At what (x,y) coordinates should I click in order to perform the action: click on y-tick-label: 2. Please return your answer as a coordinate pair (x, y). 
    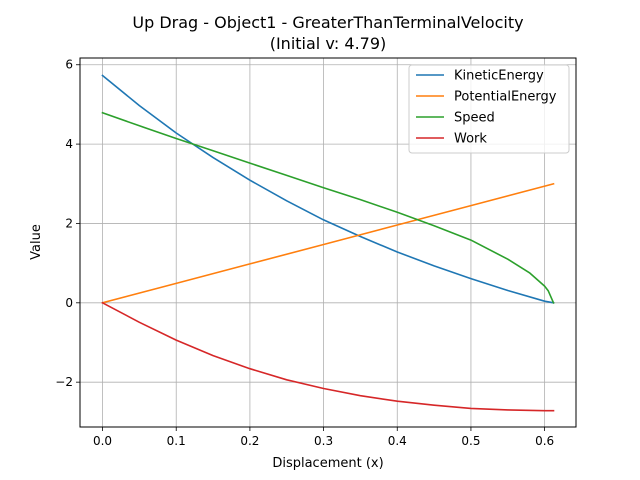
    Looking at the image, I should click on (69, 223).